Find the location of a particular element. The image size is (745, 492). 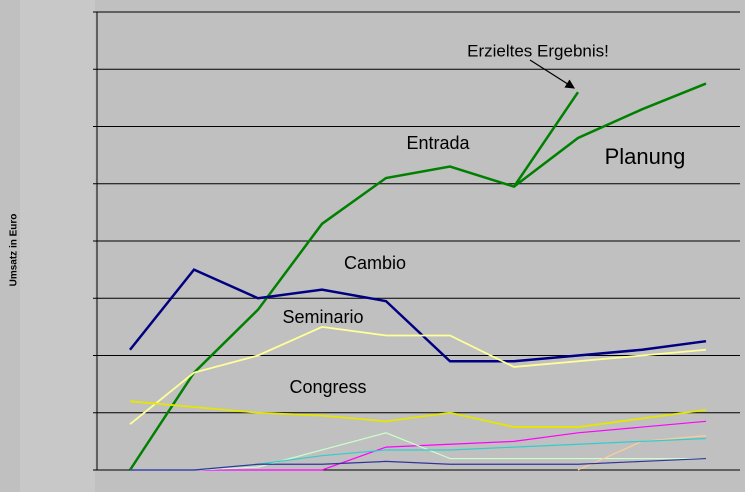

annotation-arrow is located at coordinates (552, 74).